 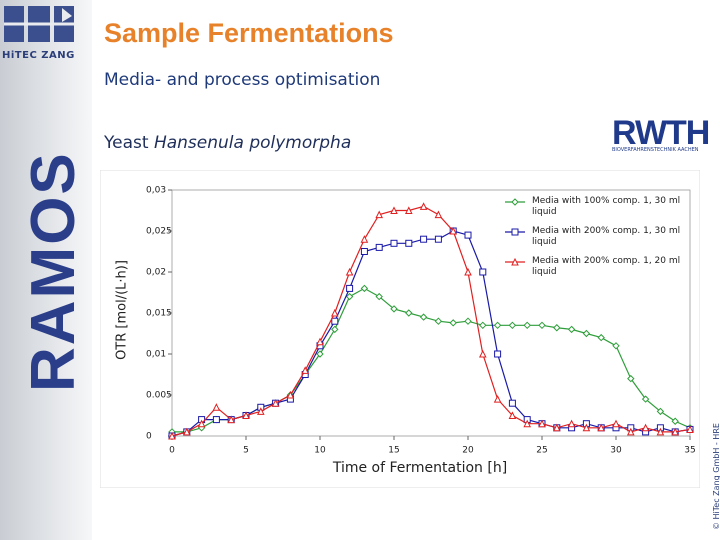 I want to click on legend-label: Media with 200% comp. 1, 30 ml liquid, so click(x=606, y=236).